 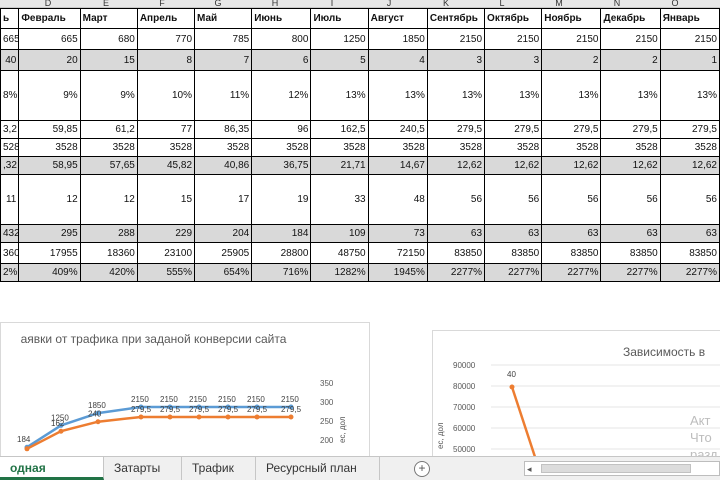 I want to click on table-cell: 59,85, so click(x=49, y=129).